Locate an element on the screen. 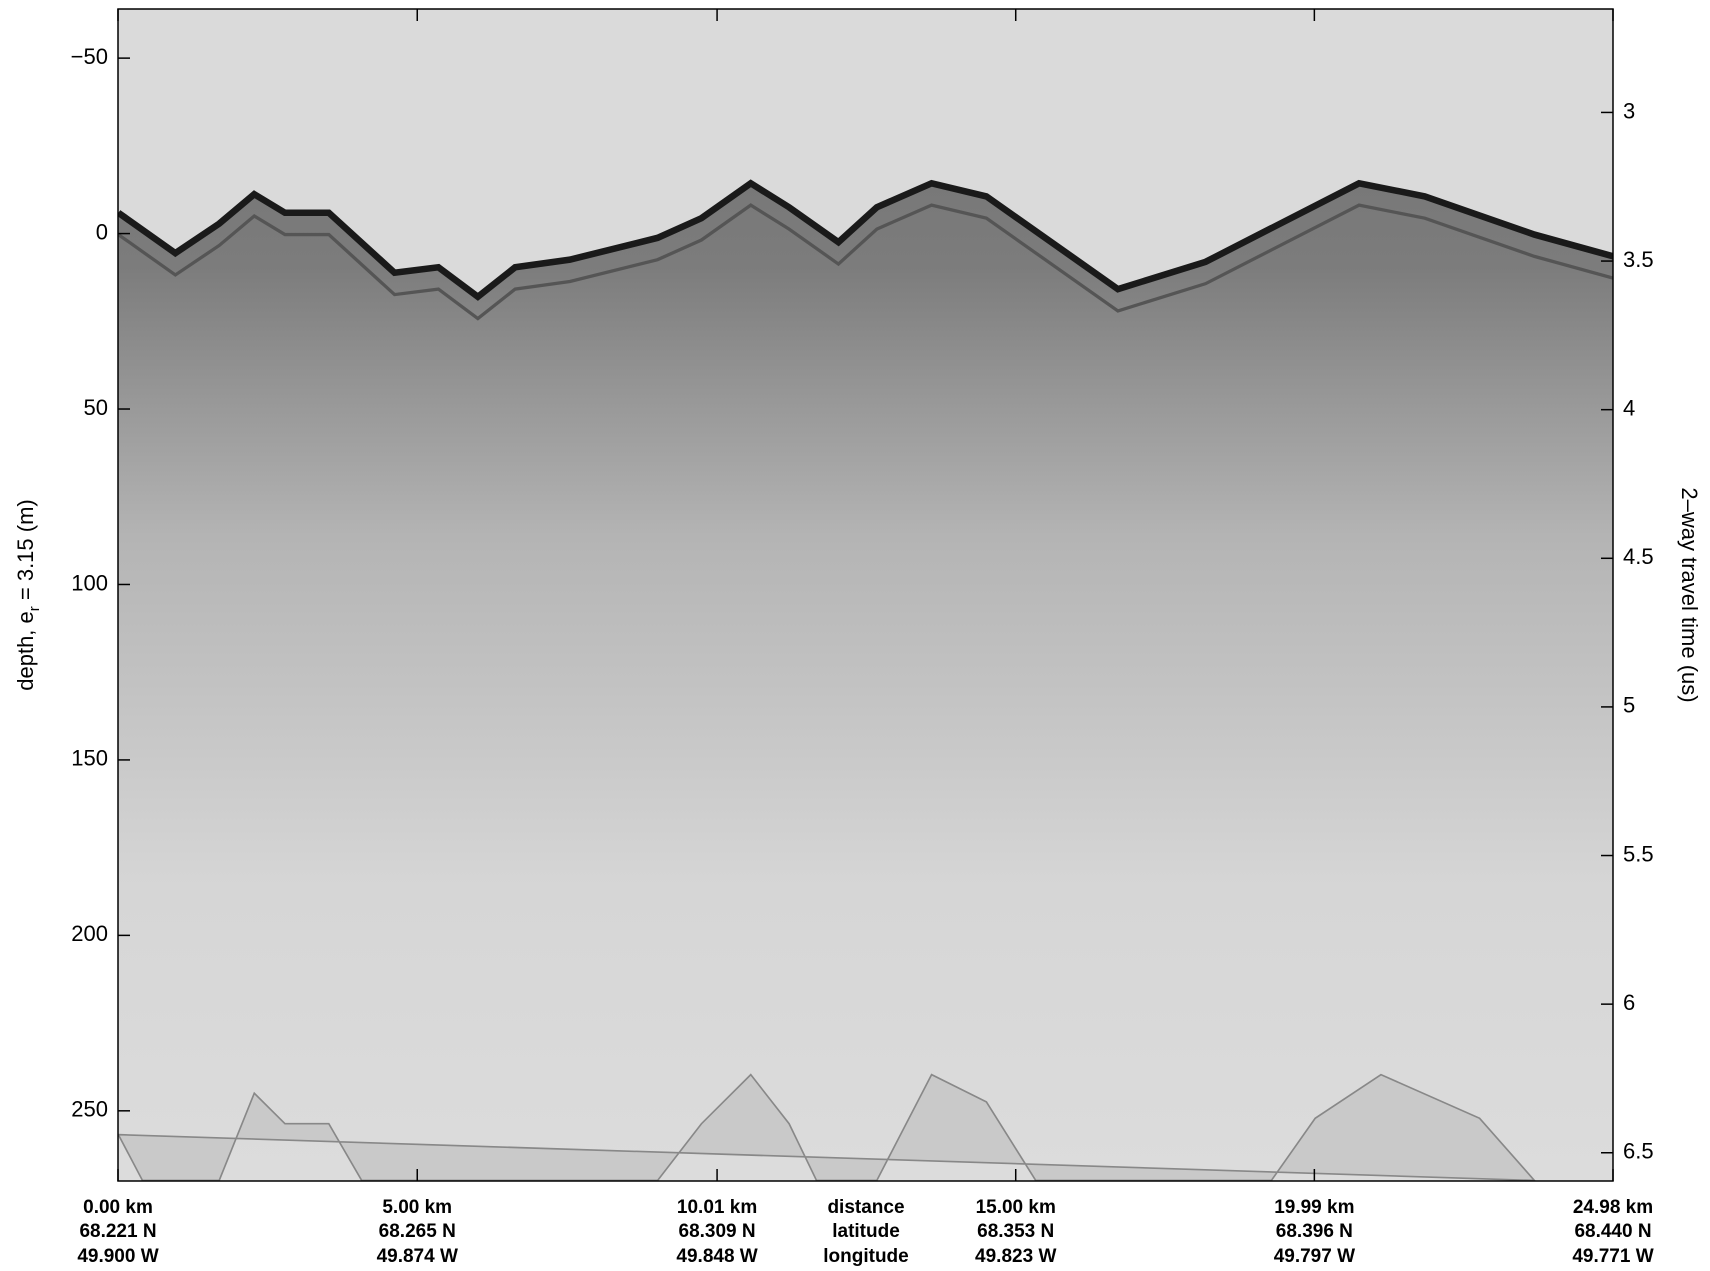  longitude-label: 49.900 W is located at coordinates (117, 1256).